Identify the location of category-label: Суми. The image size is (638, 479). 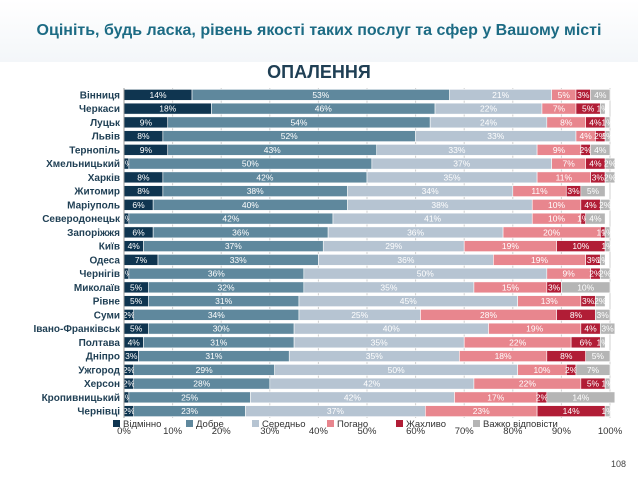
(107, 315).